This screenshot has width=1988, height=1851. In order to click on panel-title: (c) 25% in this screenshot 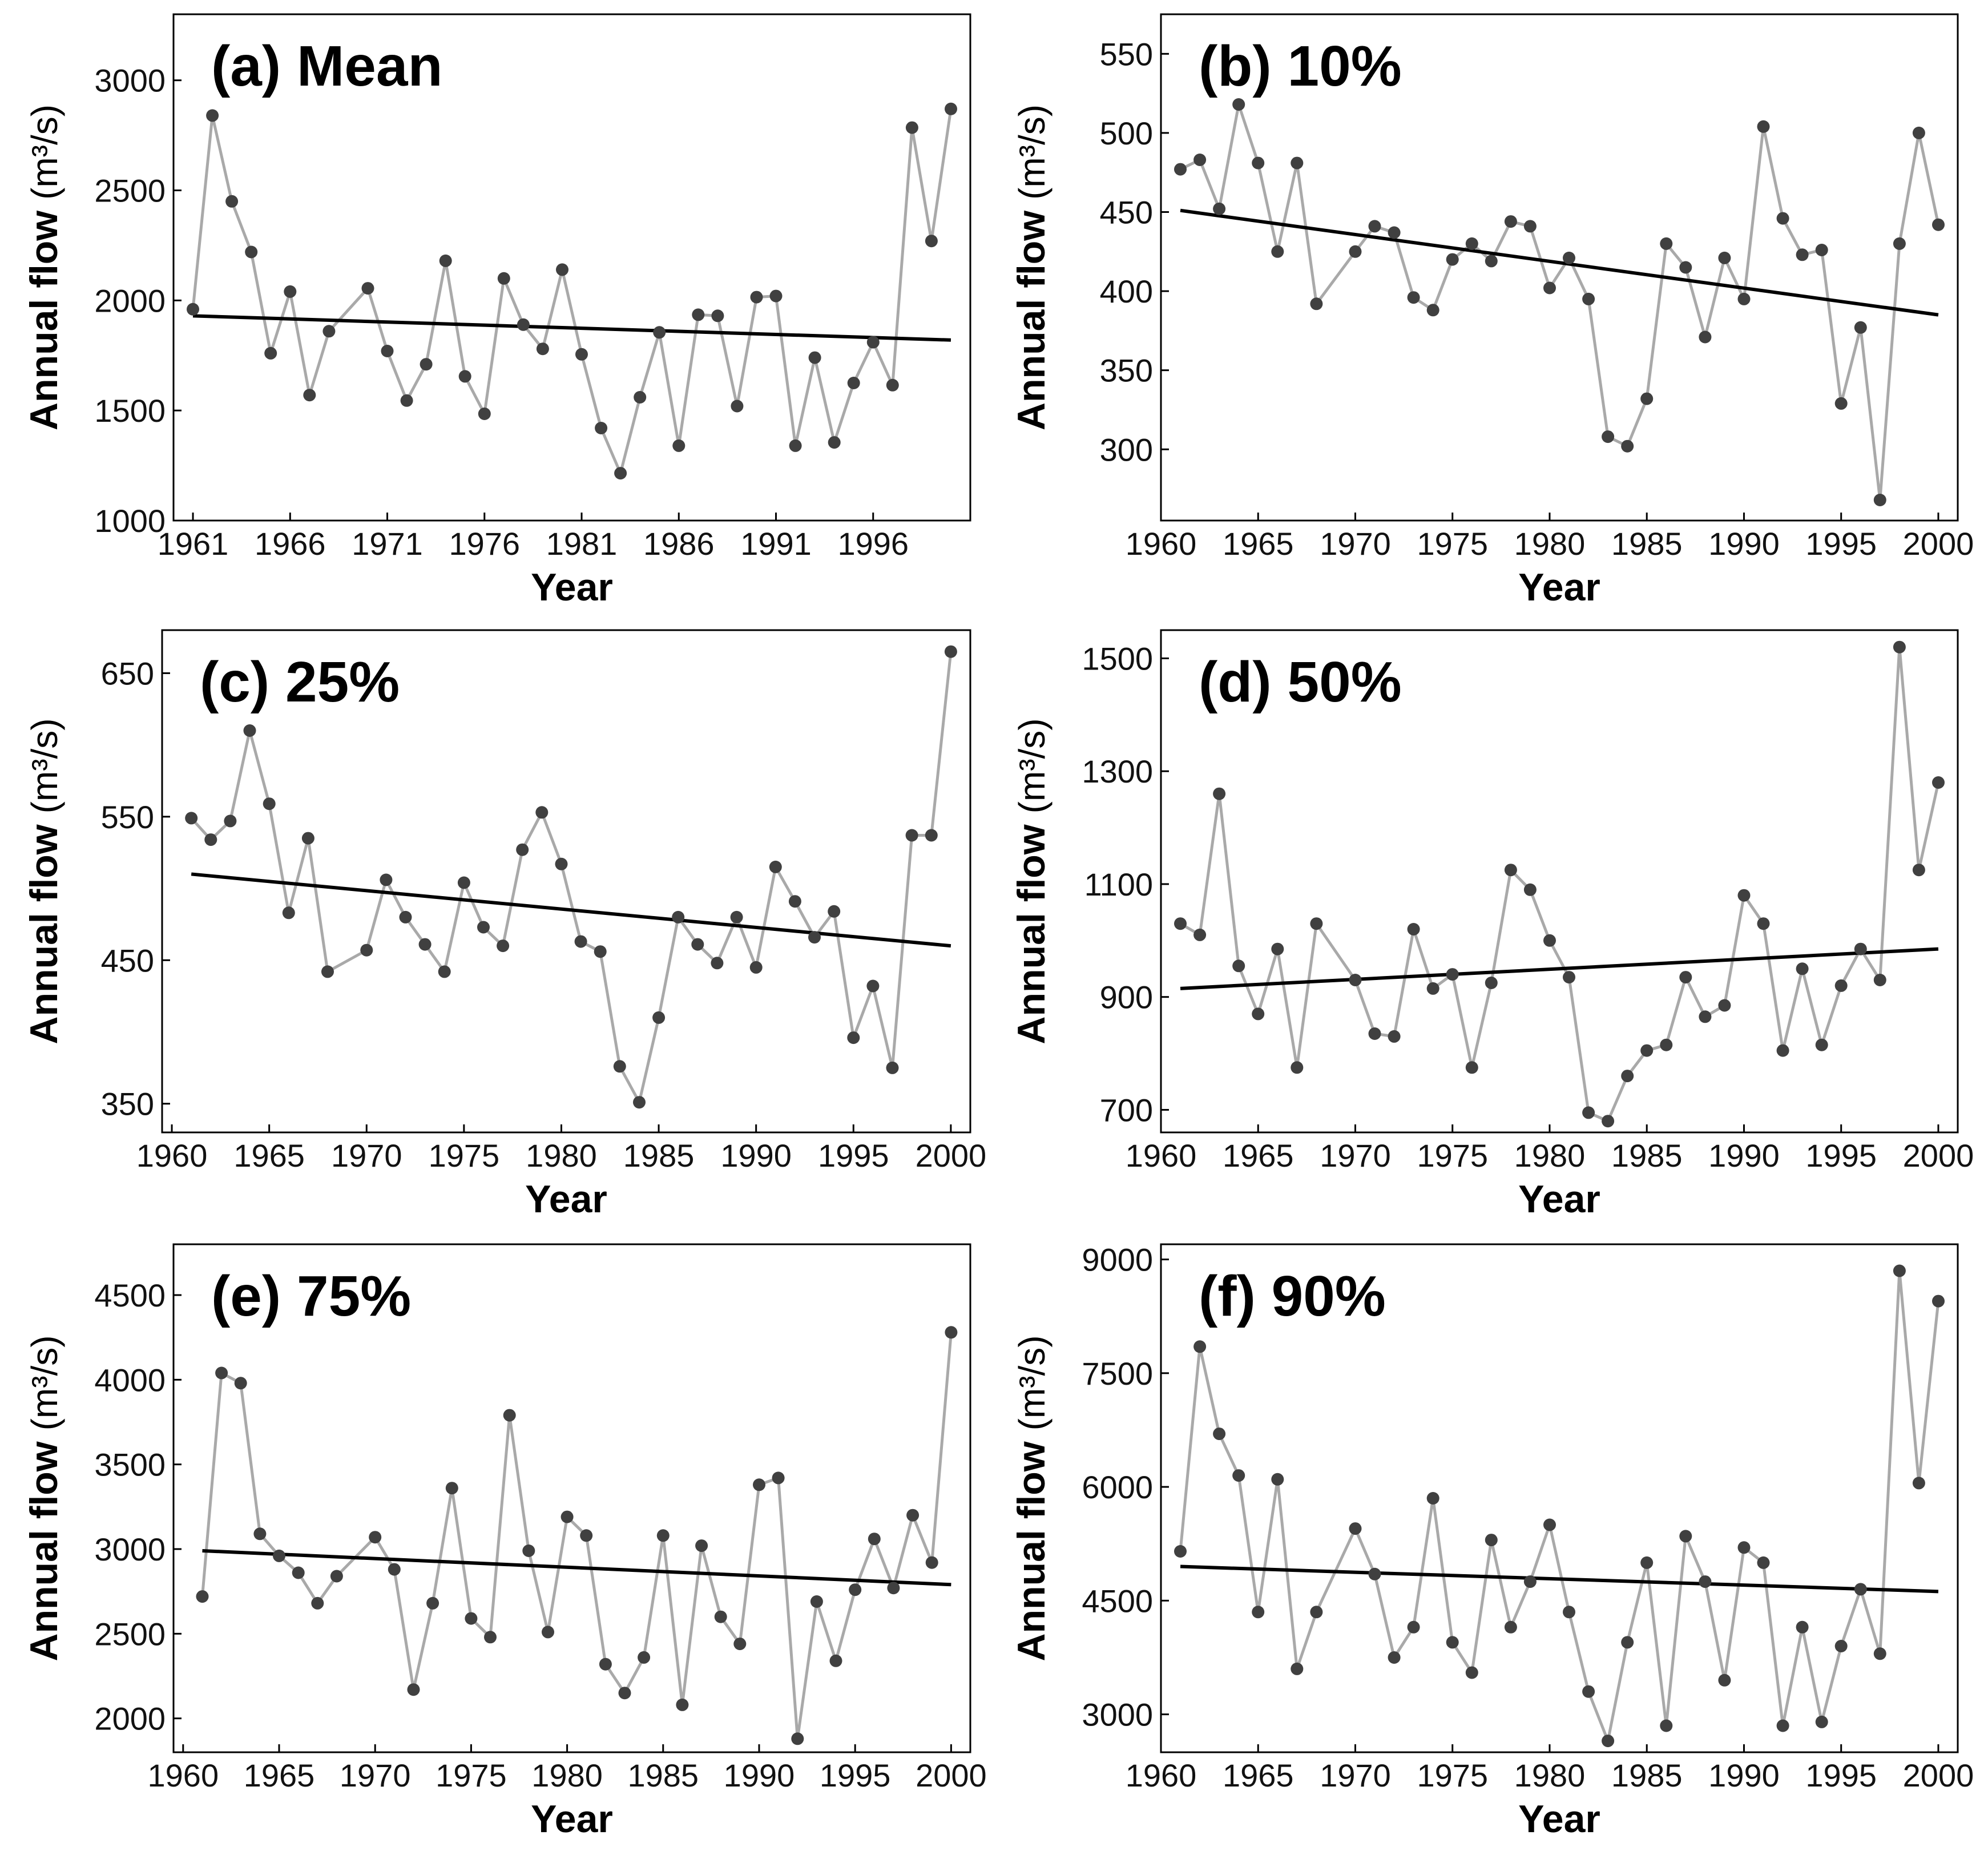, I will do `click(300, 682)`.